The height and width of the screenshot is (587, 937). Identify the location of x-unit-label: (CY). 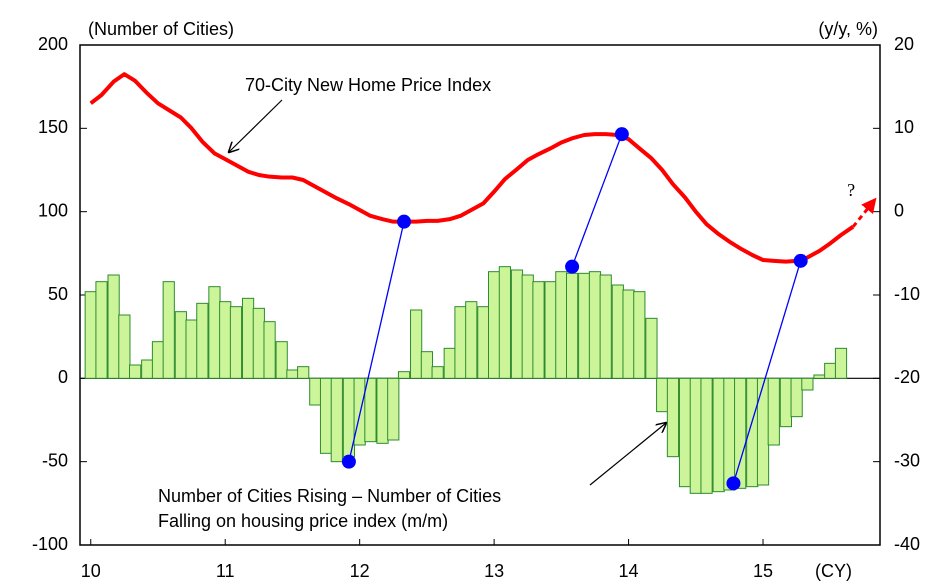
(833, 571).